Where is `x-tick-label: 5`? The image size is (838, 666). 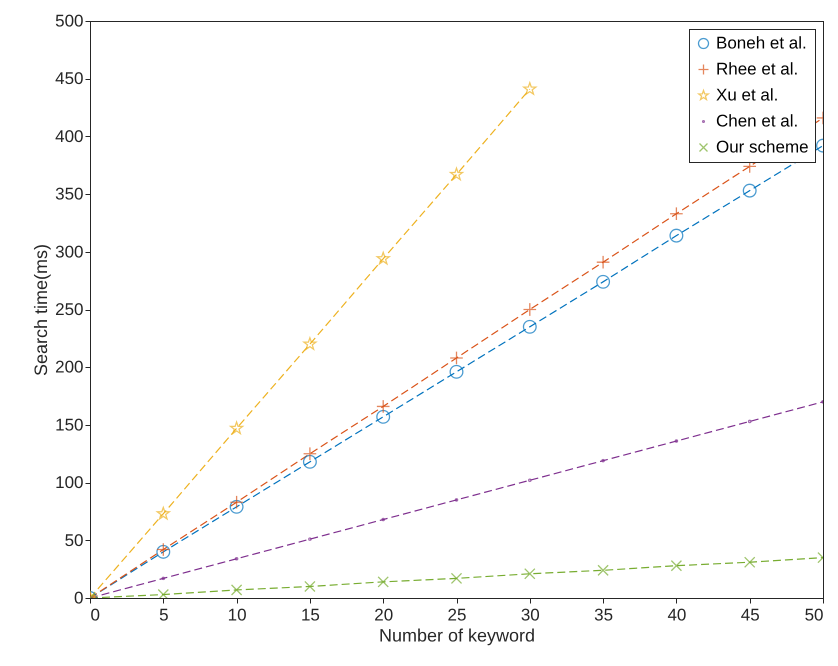 x-tick-label: 5 is located at coordinates (164, 615).